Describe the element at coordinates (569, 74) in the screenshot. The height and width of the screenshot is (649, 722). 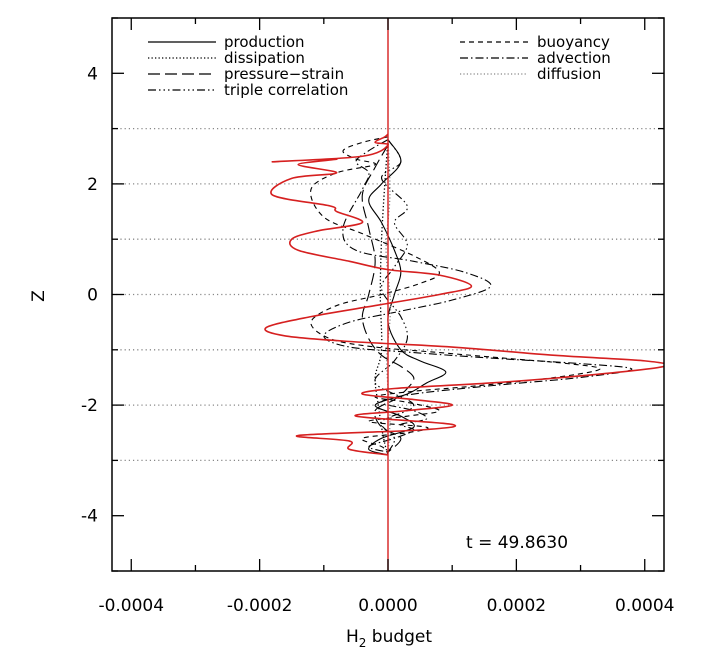
I see `legend-label-diffusion: diffusion` at that location.